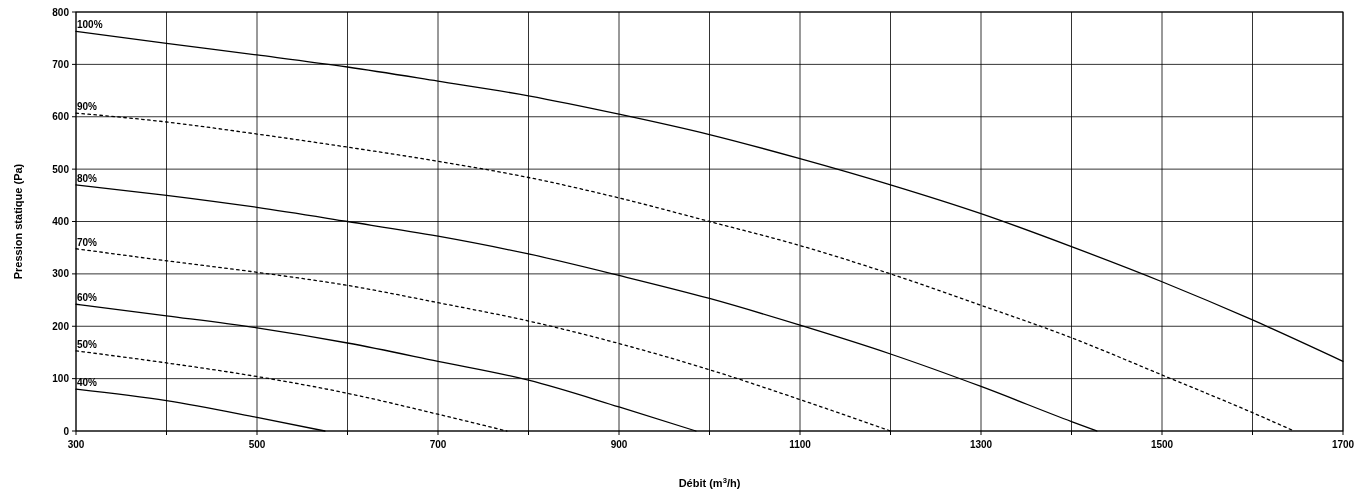 This screenshot has height=498, width=1370. What do you see at coordinates (1162, 444) in the screenshot?
I see `x-tick-label: 1500` at bounding box center [1162, 444].